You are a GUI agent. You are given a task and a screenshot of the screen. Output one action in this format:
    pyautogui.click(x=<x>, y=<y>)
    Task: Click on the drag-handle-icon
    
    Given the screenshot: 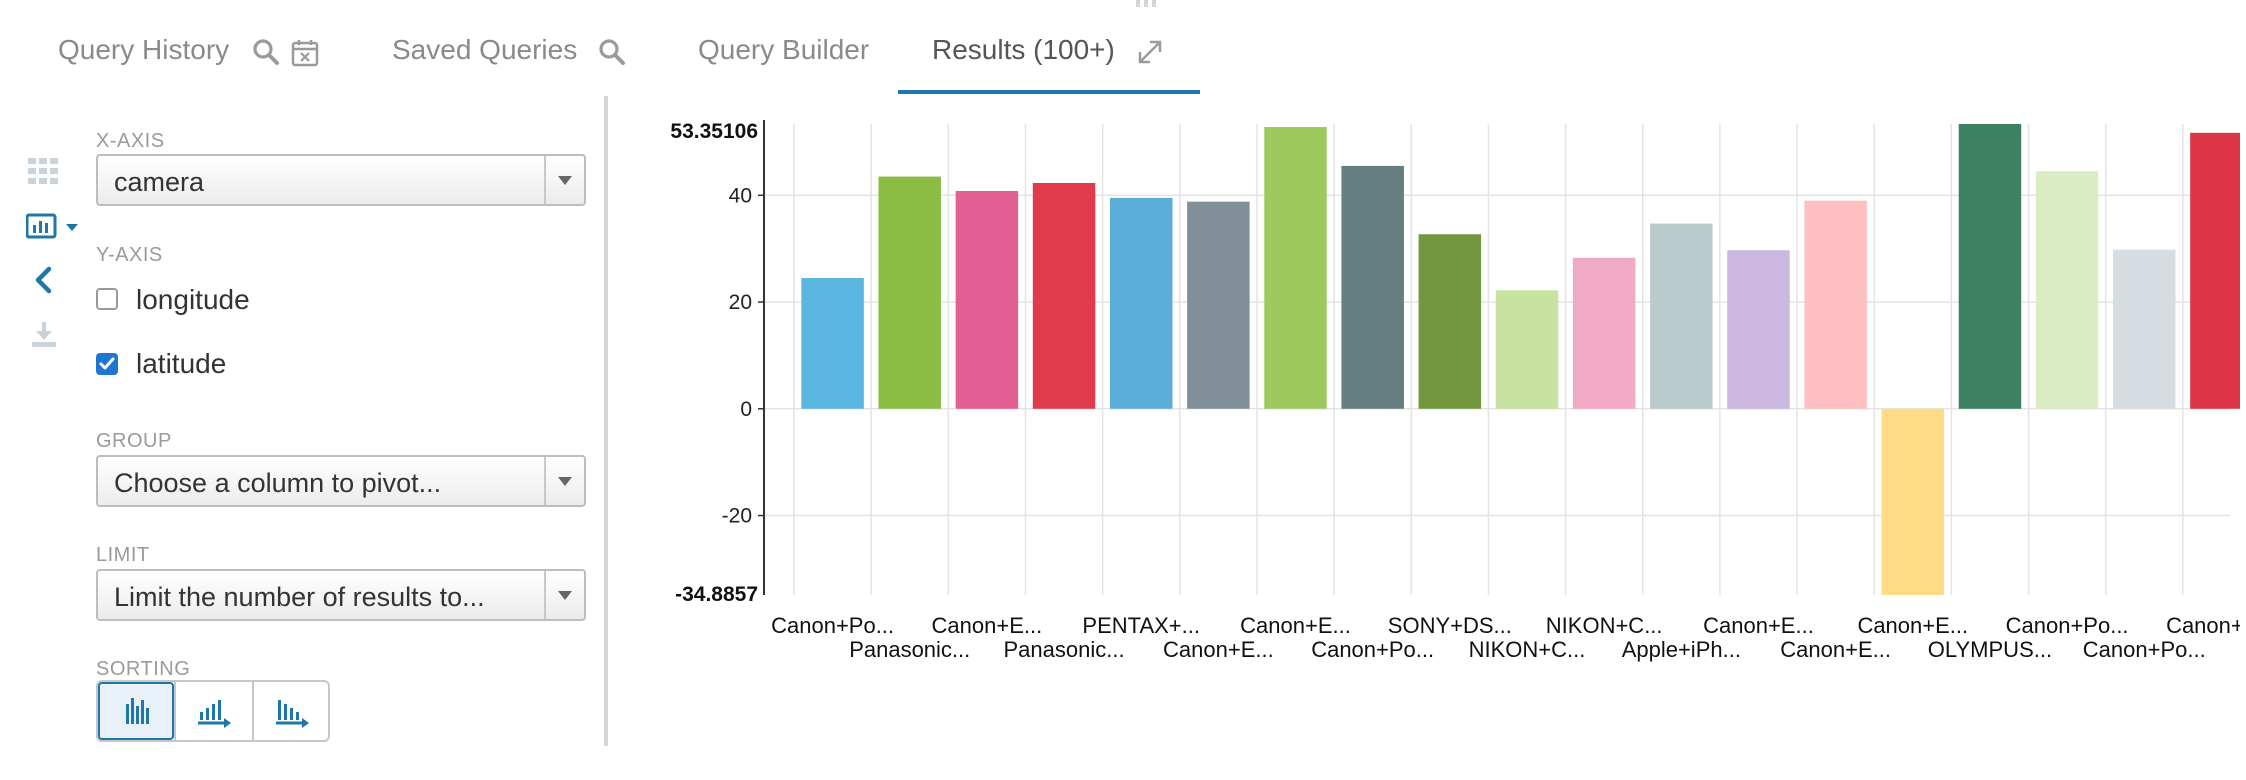 What is the action you would take?
    pyautogui.click(x=1149, y=4)
    